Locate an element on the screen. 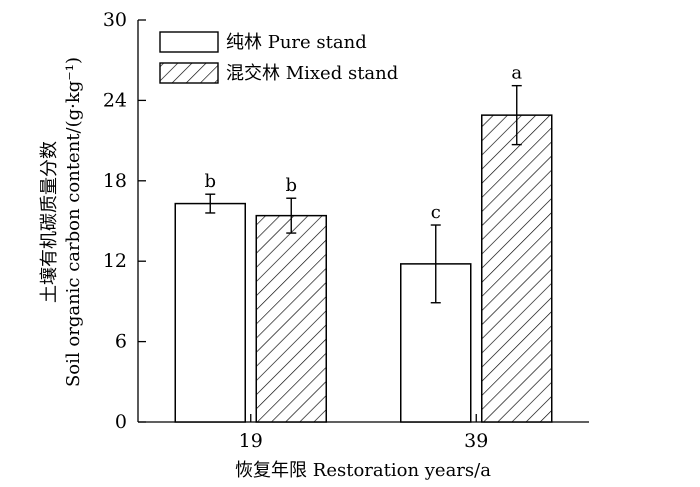 The width and height of the screenshot is (700, 487). y-tick-label: 12 is located at coordinates (115, 261).